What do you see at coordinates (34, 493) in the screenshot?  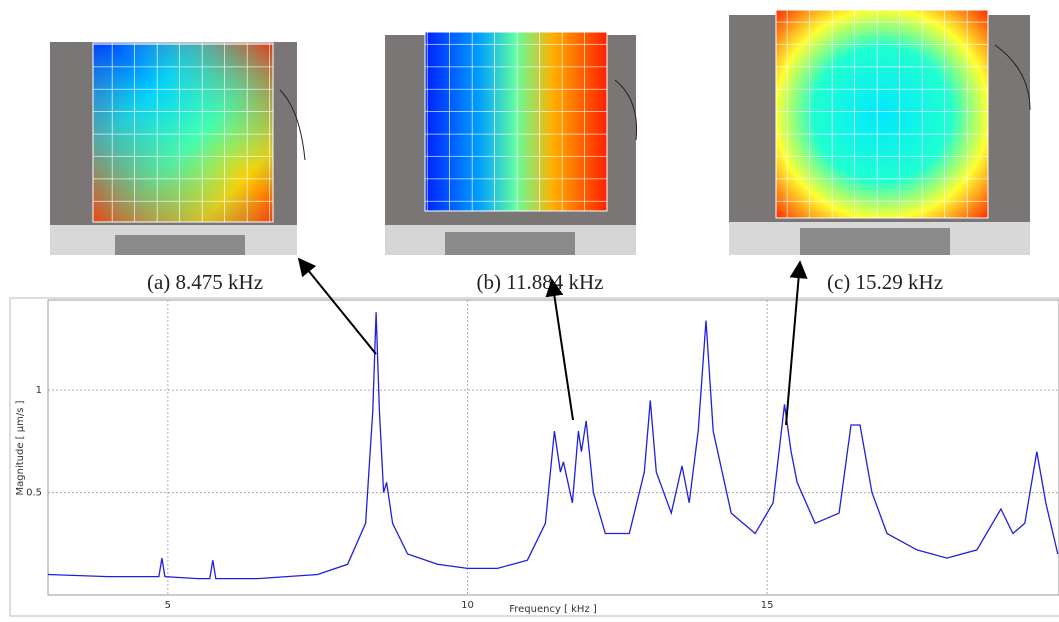 I see `y-tick-label: 0.5` at bounding box center [34, 493].